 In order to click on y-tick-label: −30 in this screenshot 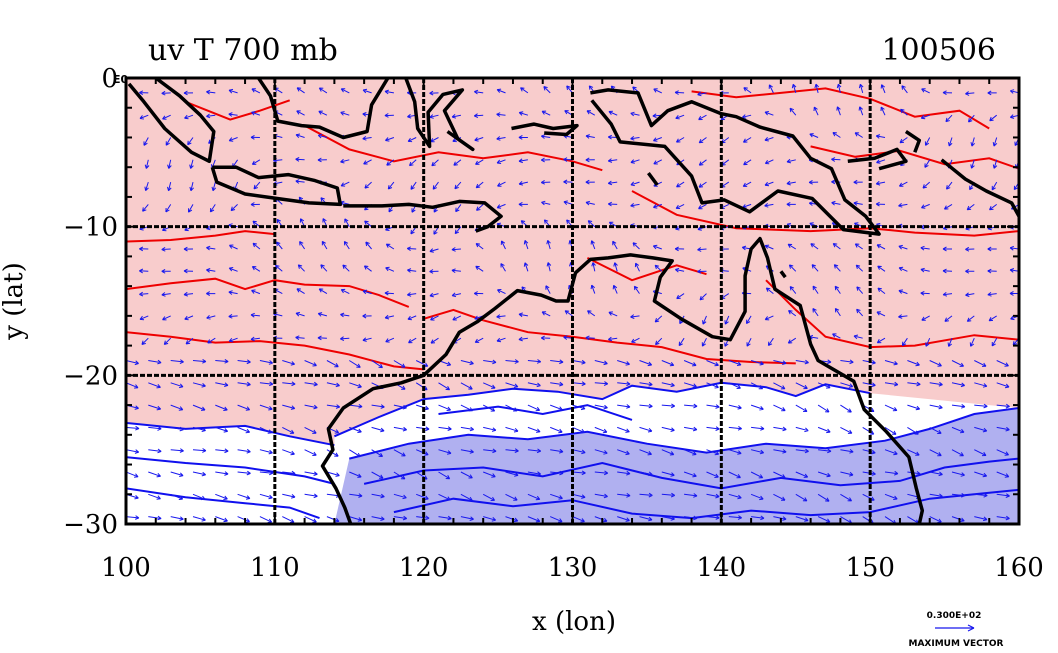, I will do `click(90, 525)`.